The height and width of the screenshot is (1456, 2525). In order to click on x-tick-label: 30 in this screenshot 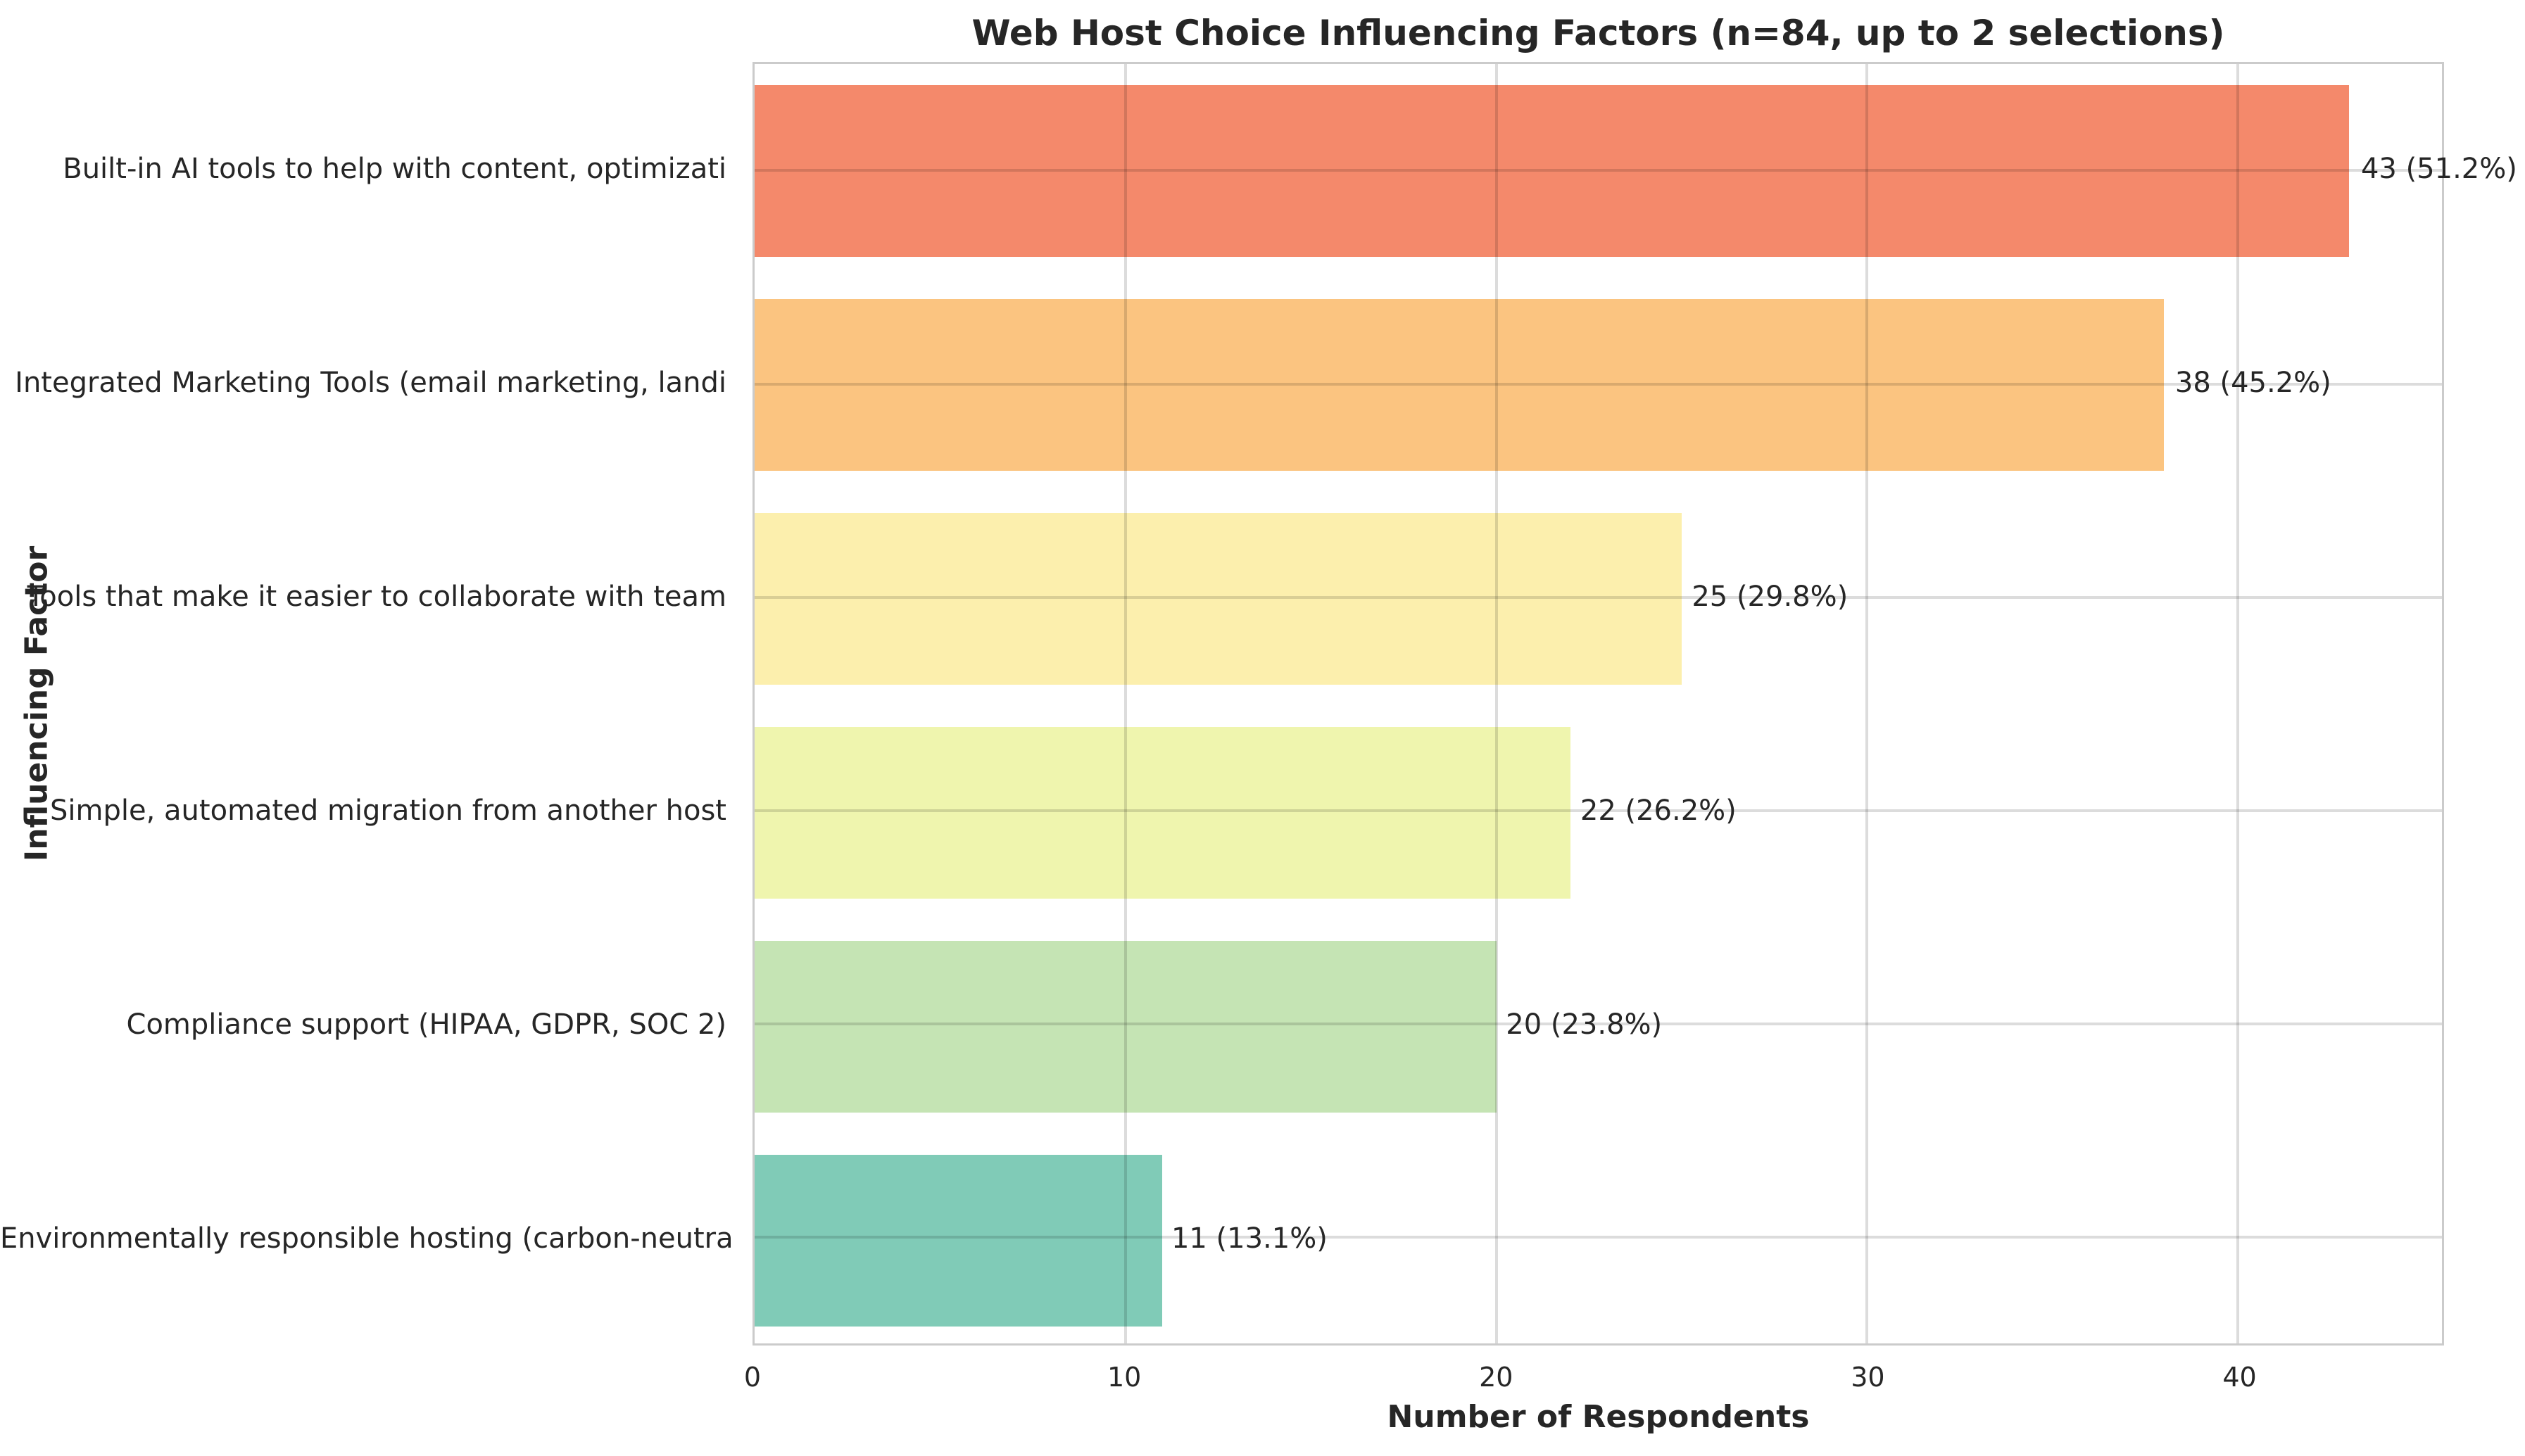, I will do `click(1868, 1377)`.